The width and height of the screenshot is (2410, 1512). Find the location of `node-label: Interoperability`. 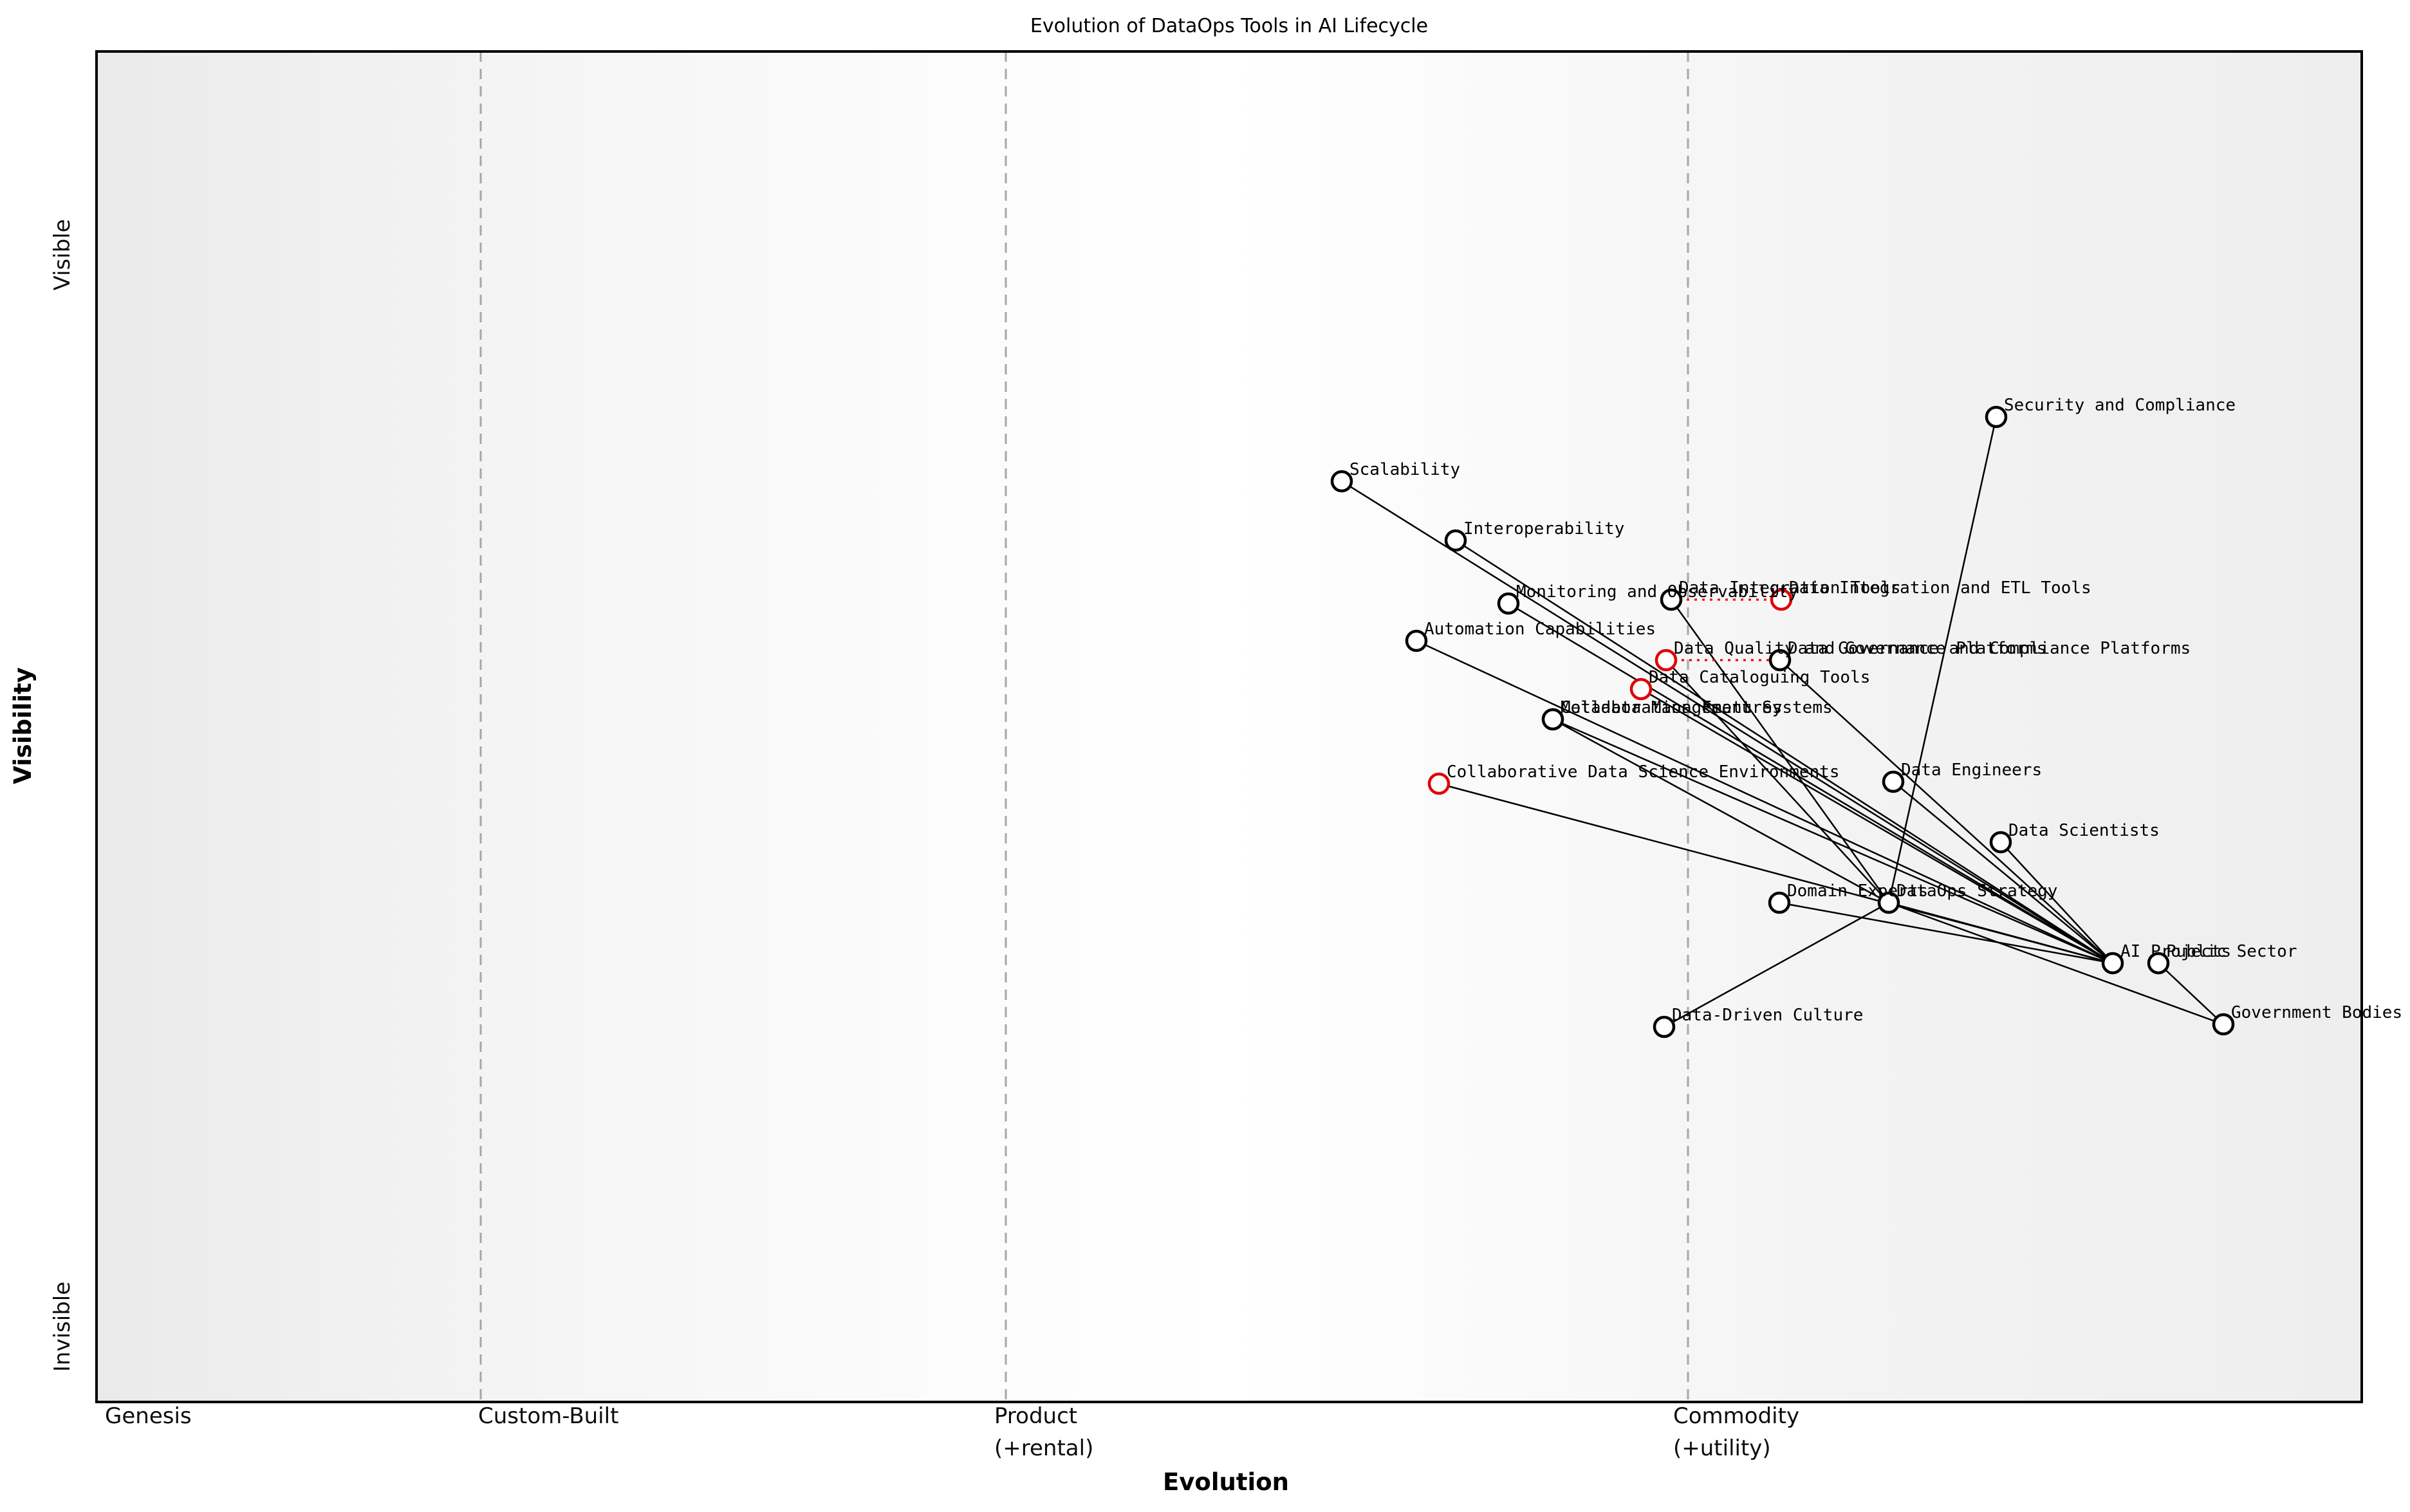

node-label: Interoperability is located at coordinates (1543, 529).